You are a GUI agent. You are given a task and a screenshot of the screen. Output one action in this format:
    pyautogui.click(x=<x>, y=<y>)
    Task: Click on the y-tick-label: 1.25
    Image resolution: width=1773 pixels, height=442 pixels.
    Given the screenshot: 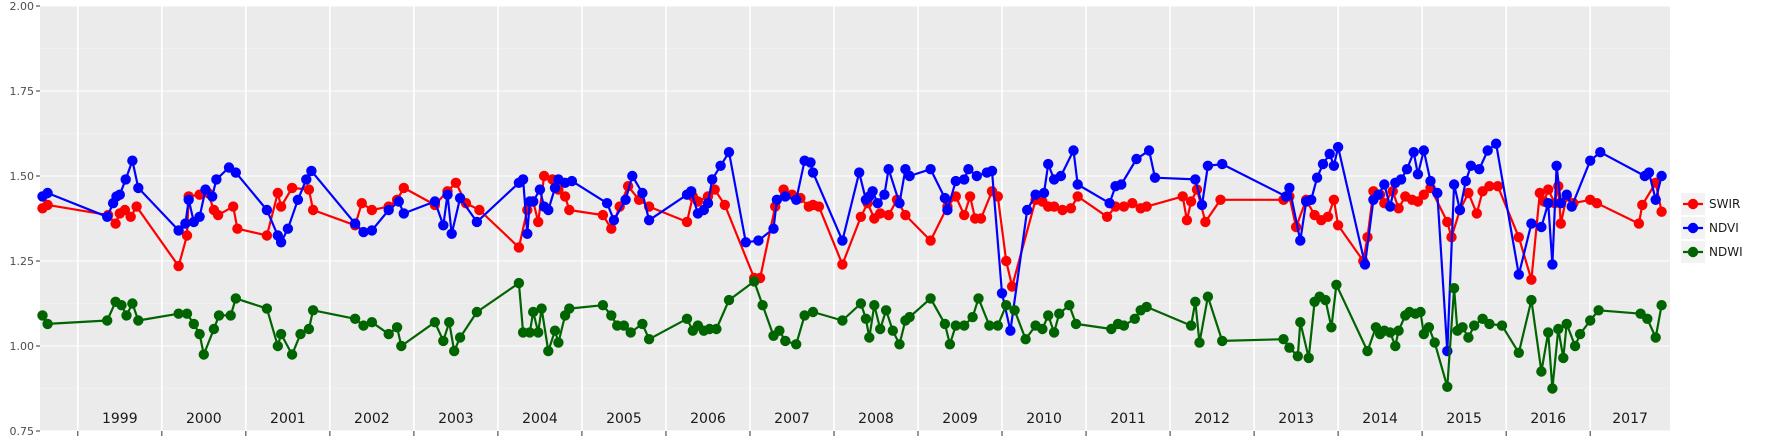 What is the action you would take?
    pyautogui.click(x=22, y=261)
    